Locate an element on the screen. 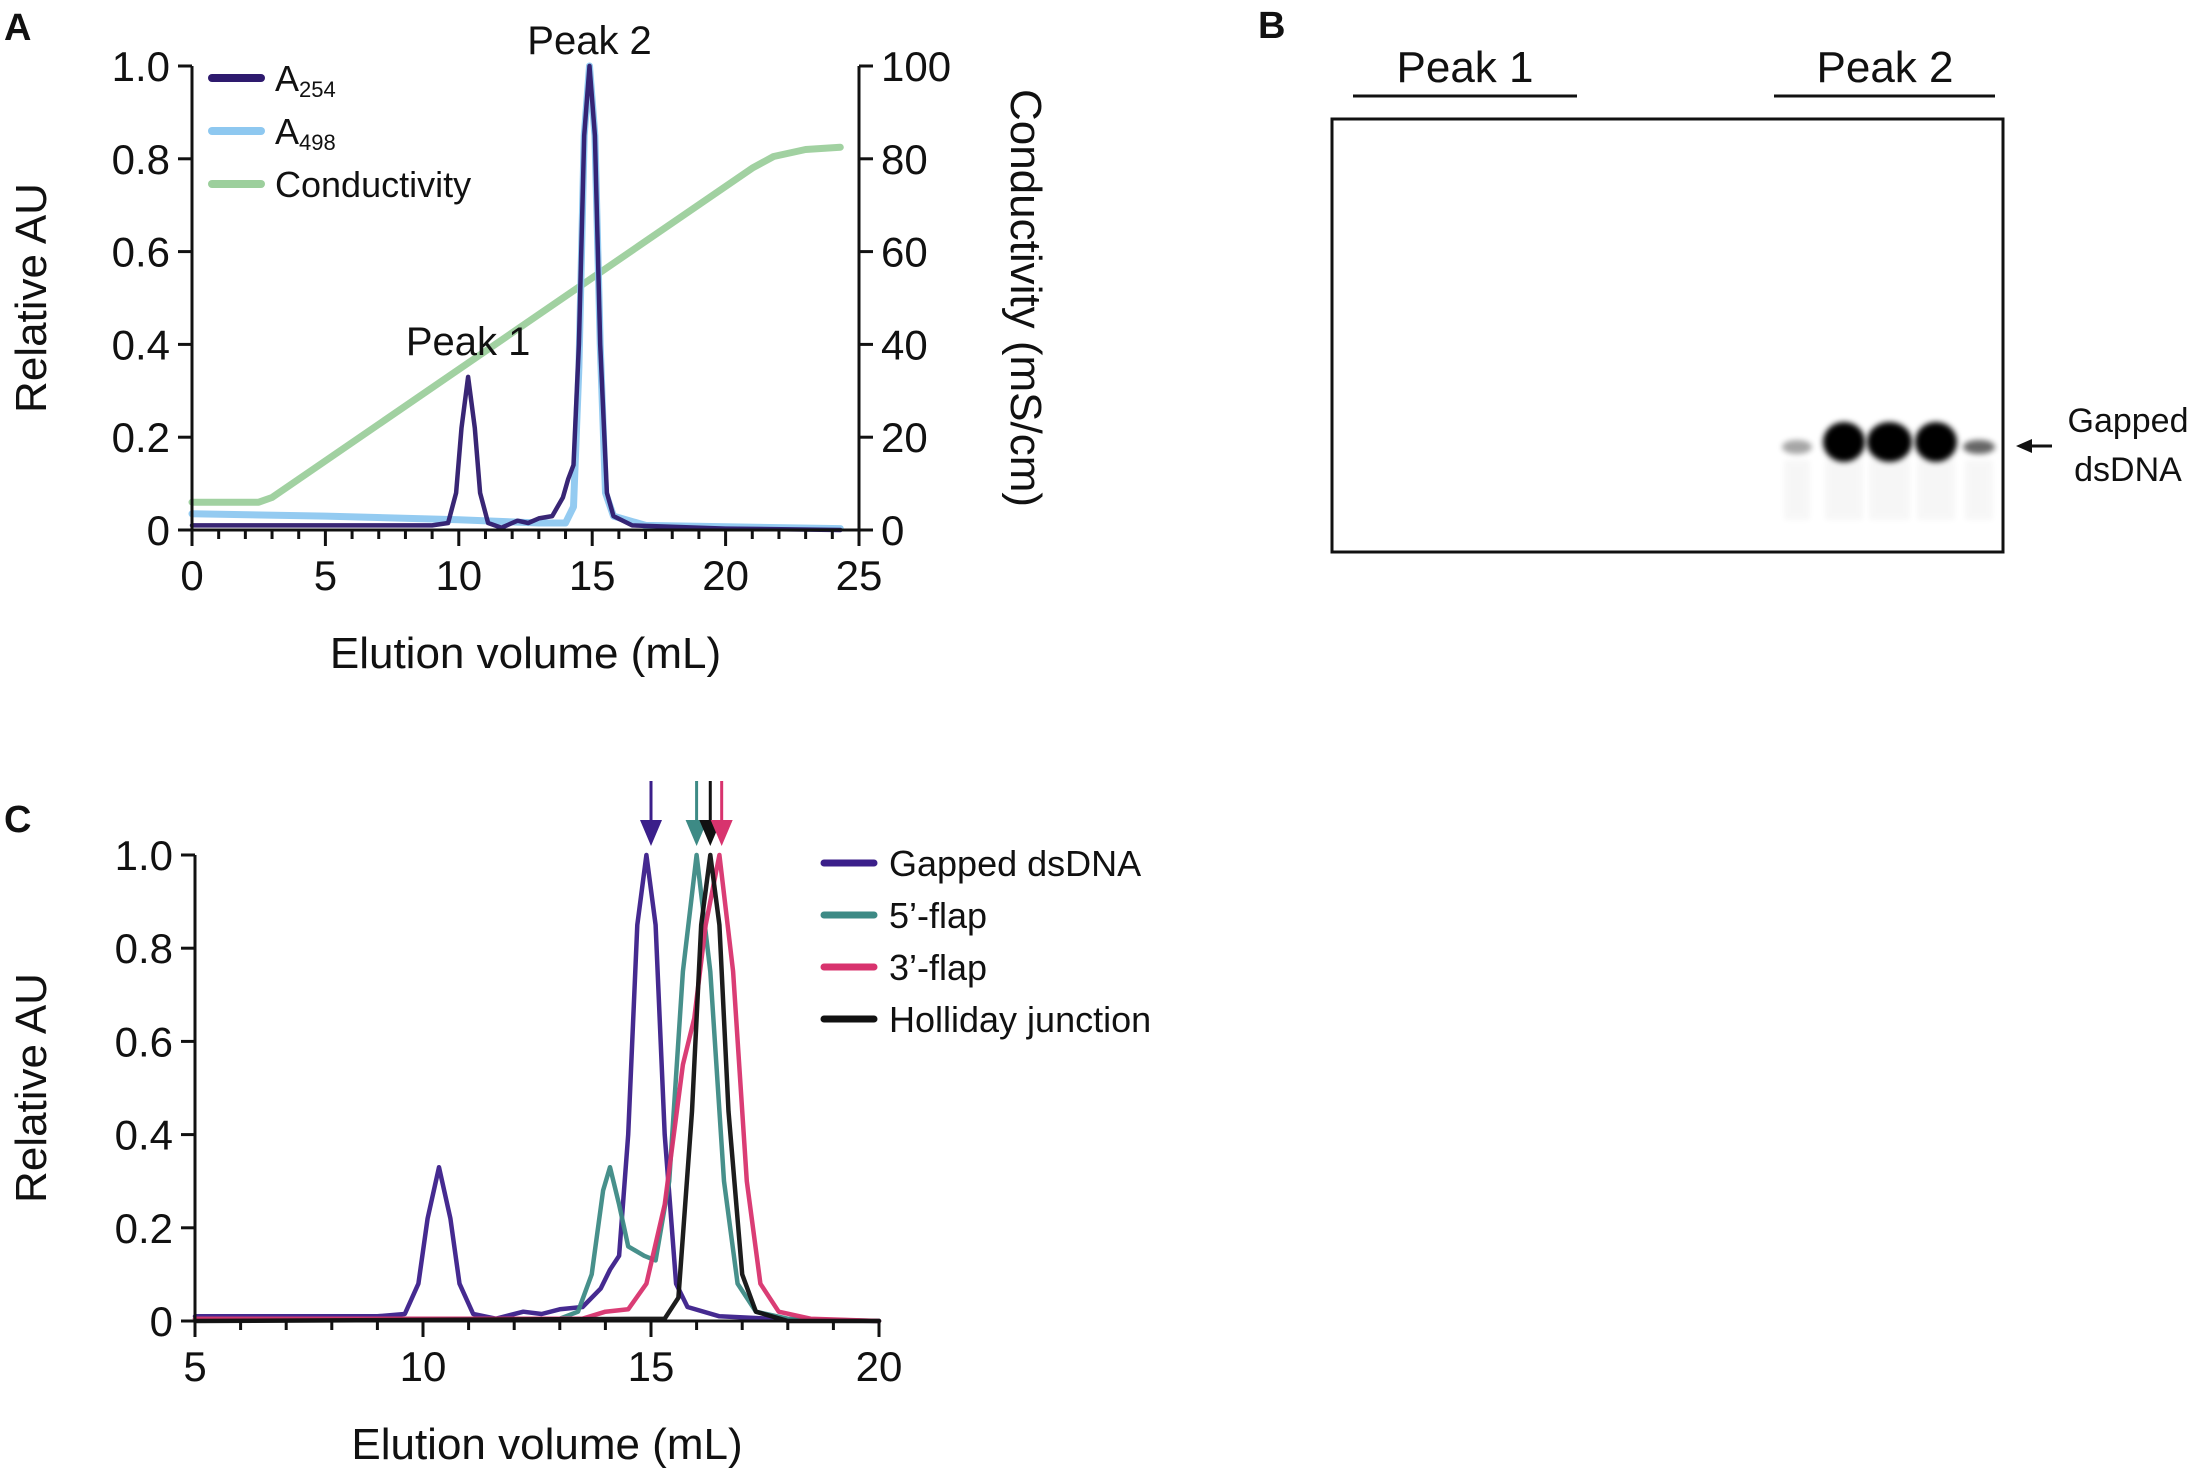  legend-item: Holliday junction is located at coordinates (985, 1019).